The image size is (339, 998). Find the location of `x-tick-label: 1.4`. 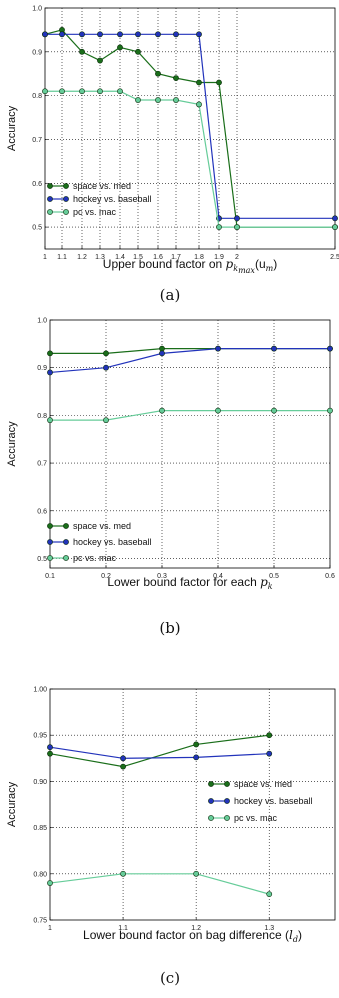

x-tick-label: 1.4 is located at coordinates (120, 257).